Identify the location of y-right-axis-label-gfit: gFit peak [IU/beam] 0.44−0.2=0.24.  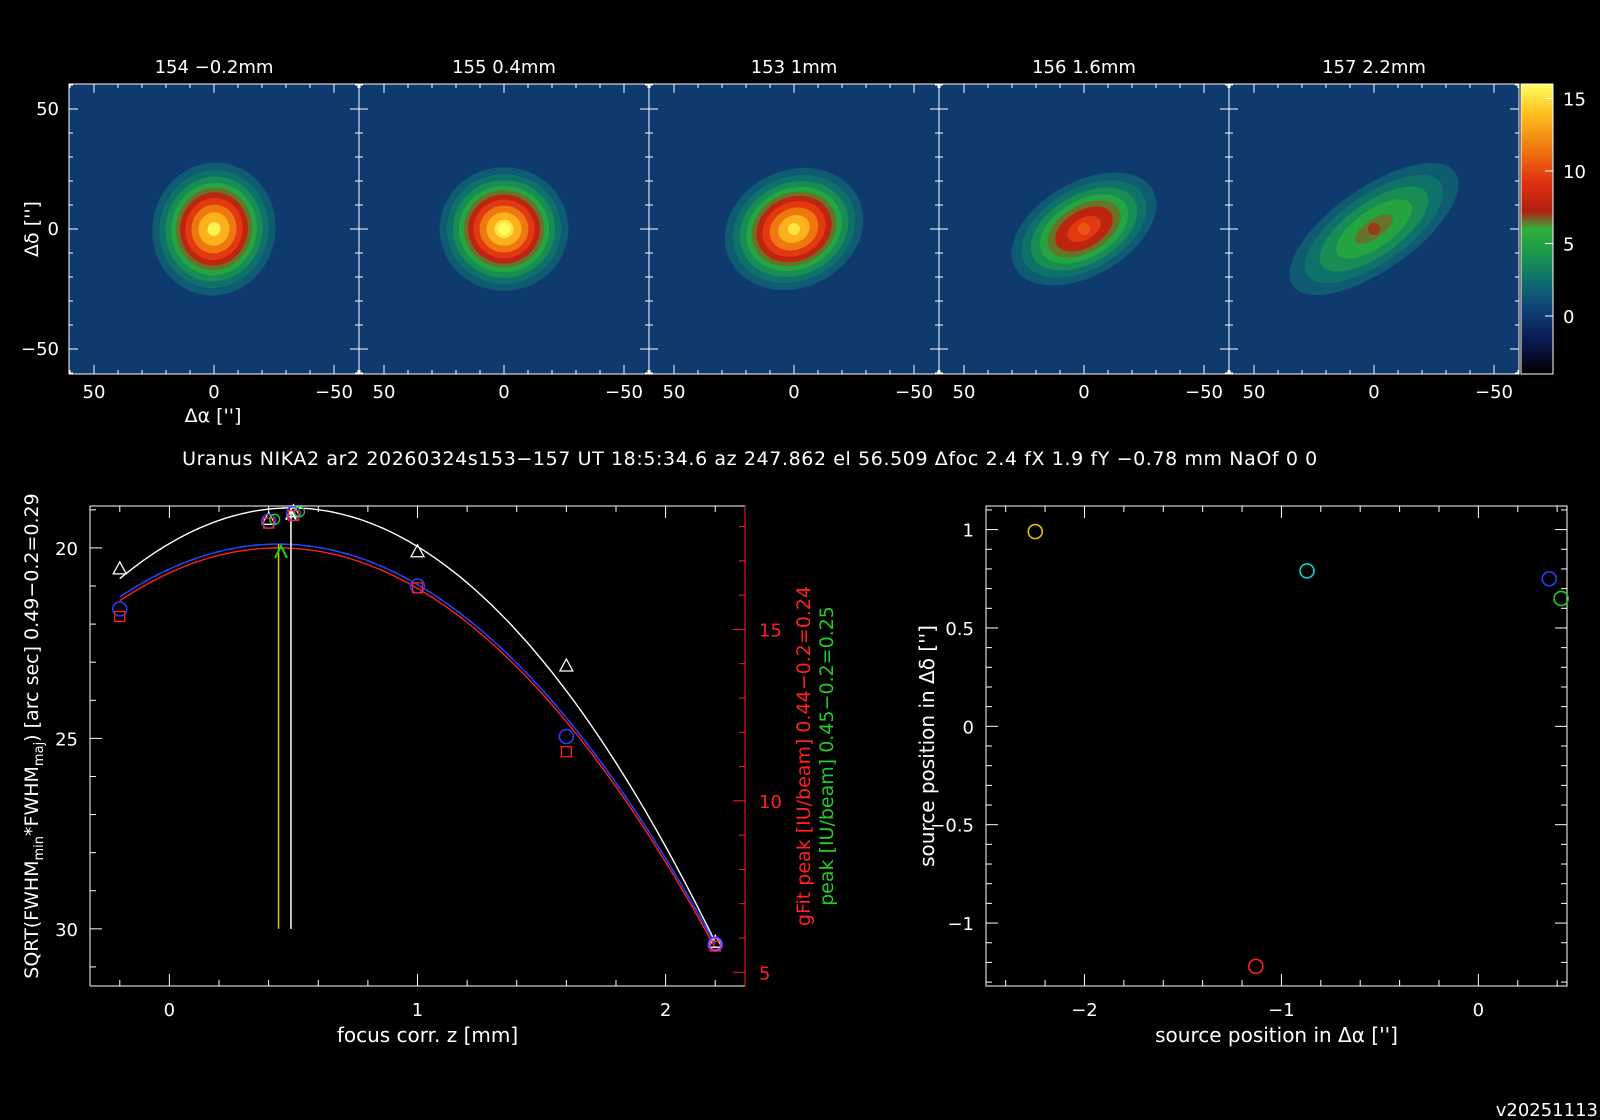
(804, 756).